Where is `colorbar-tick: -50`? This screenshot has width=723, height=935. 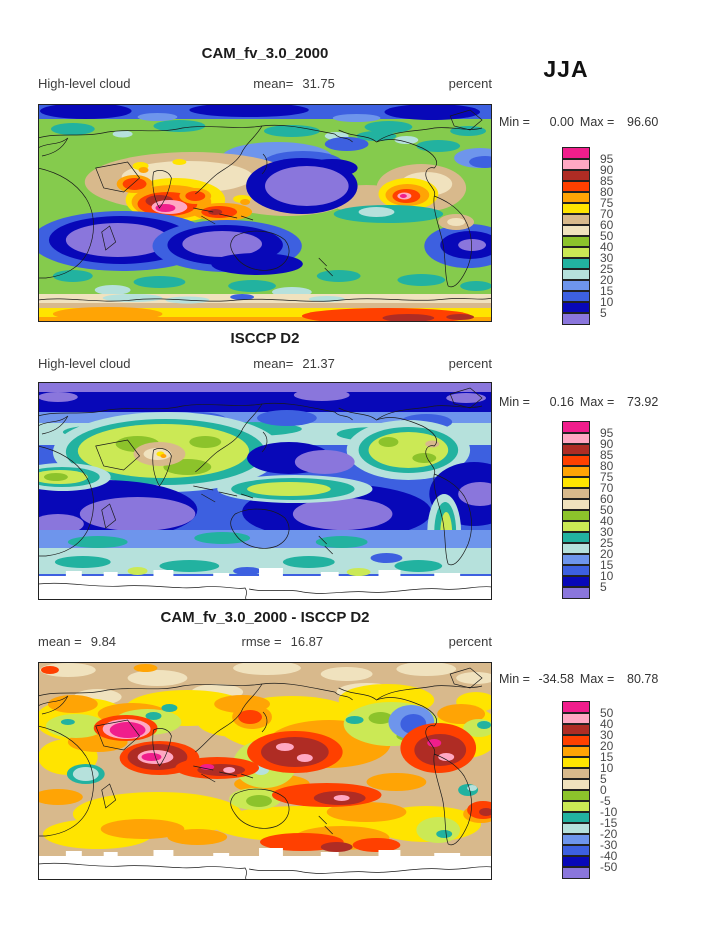
colorbar-tick: -50 is located at coordinates (609, 867).